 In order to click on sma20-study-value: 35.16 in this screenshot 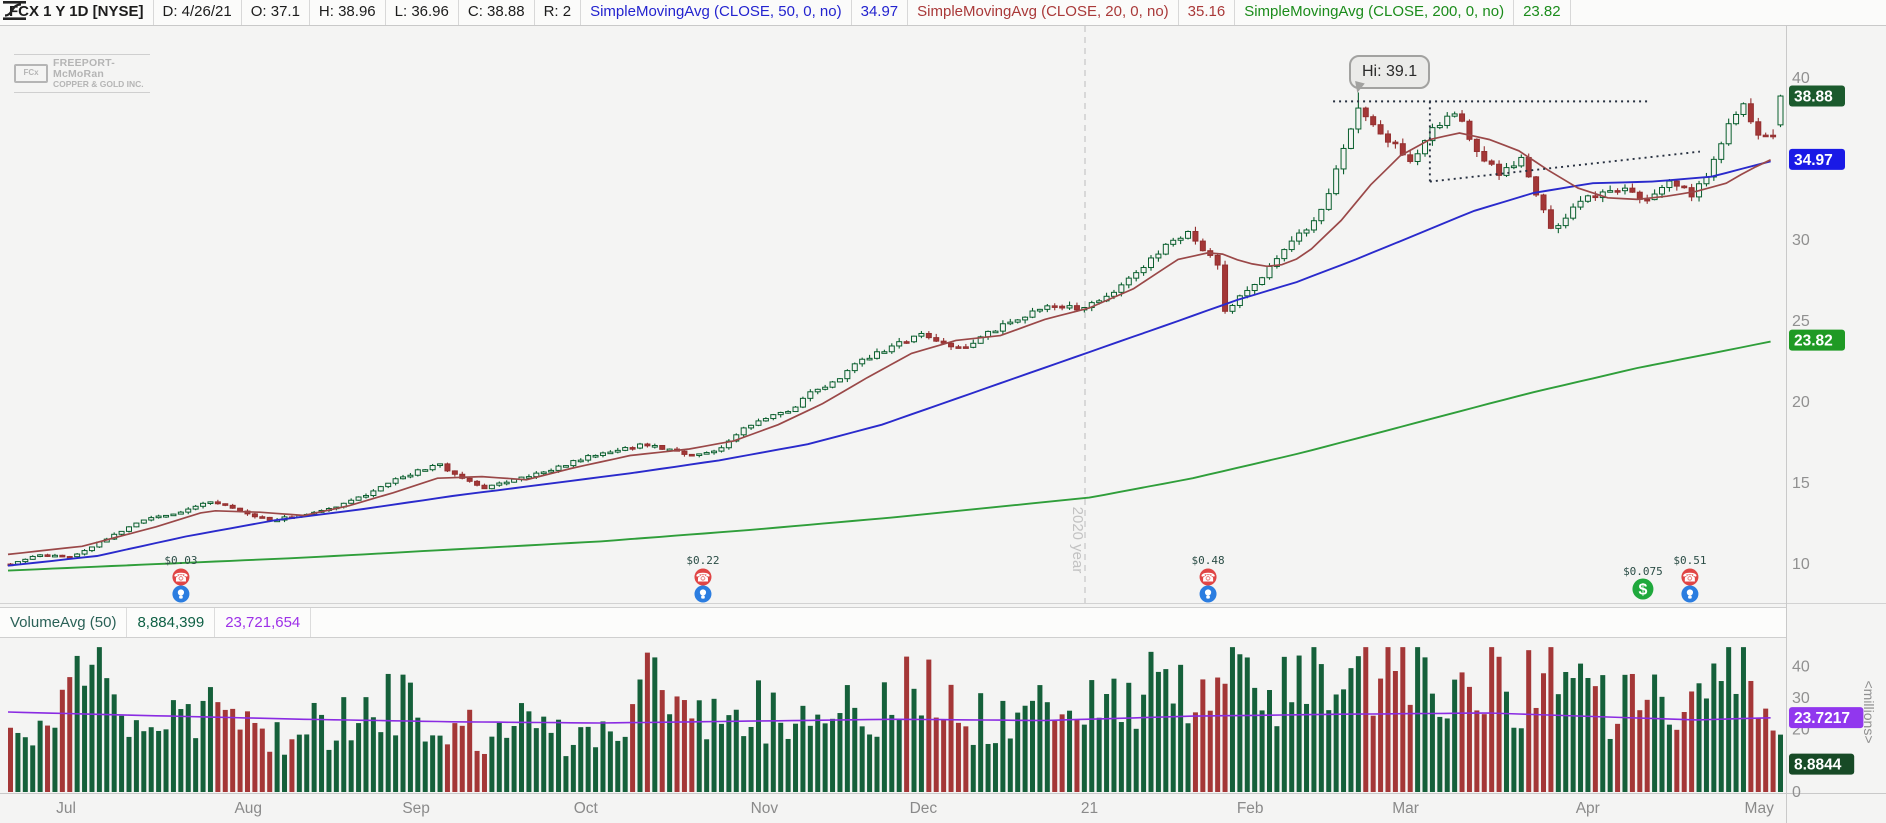, I will do `click(1207, 12)`.